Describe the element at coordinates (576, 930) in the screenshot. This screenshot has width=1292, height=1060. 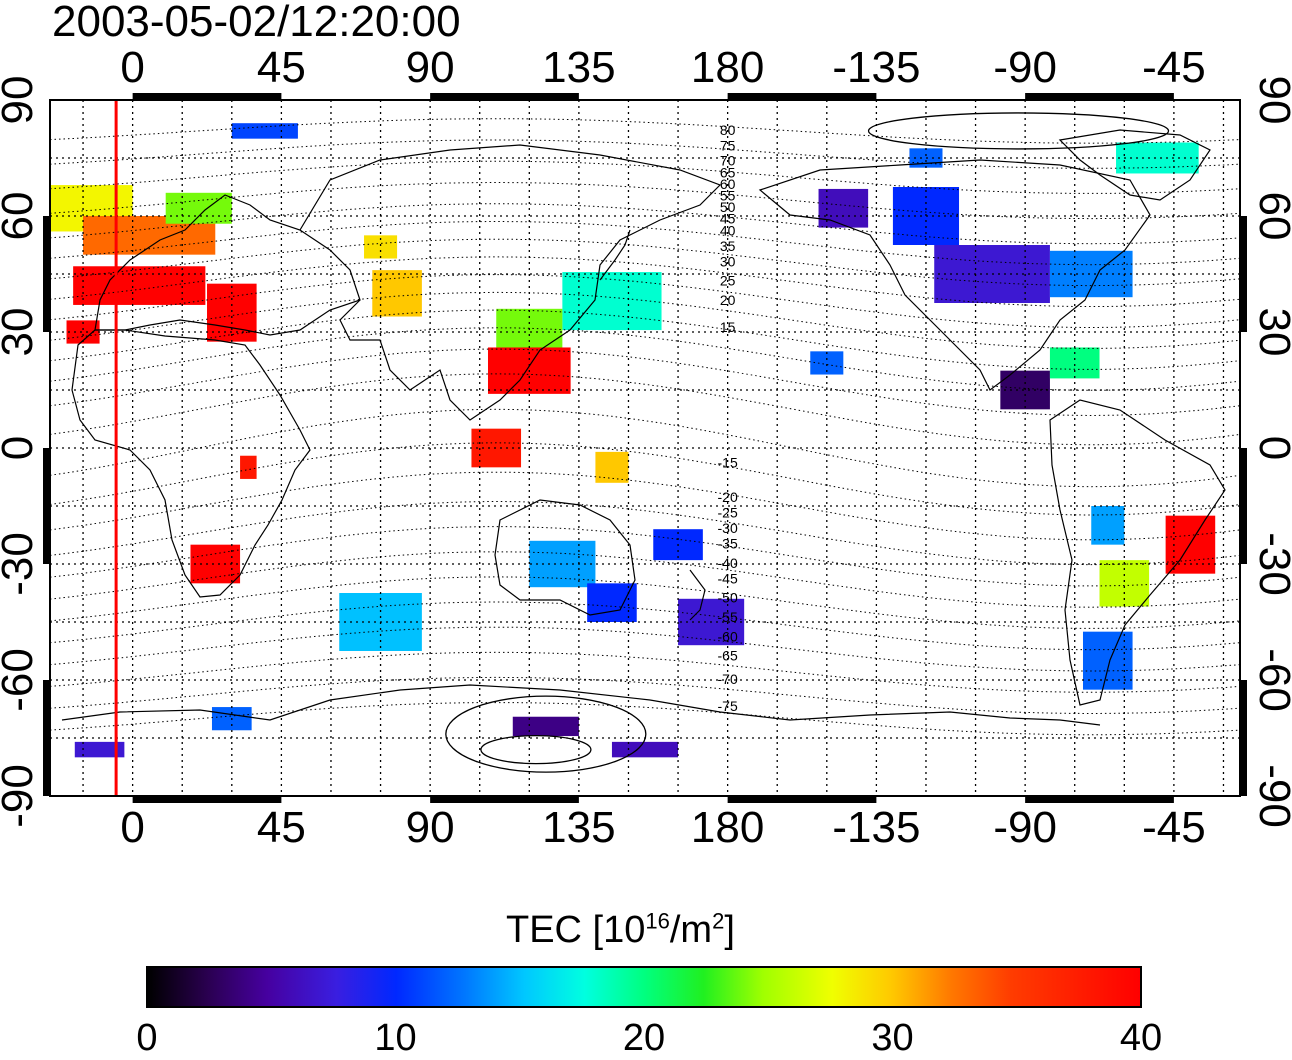
I see `colorbar-title-prefix: TEC [10` at that location.